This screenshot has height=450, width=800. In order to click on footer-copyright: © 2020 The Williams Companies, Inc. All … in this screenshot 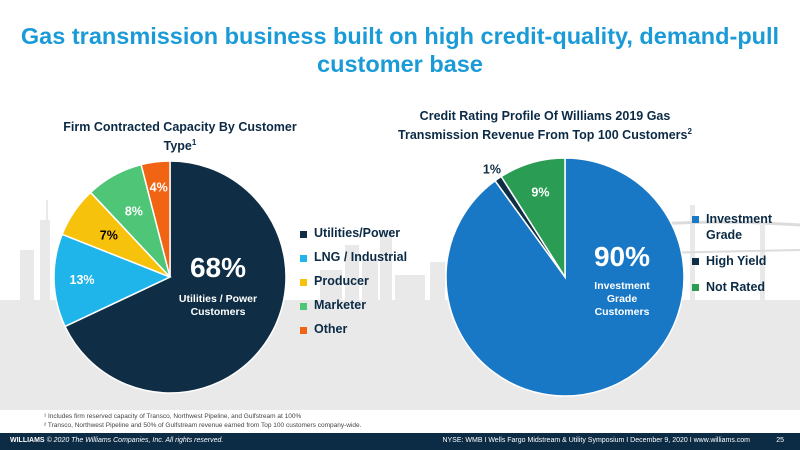, I will do `click(135, 440)`.